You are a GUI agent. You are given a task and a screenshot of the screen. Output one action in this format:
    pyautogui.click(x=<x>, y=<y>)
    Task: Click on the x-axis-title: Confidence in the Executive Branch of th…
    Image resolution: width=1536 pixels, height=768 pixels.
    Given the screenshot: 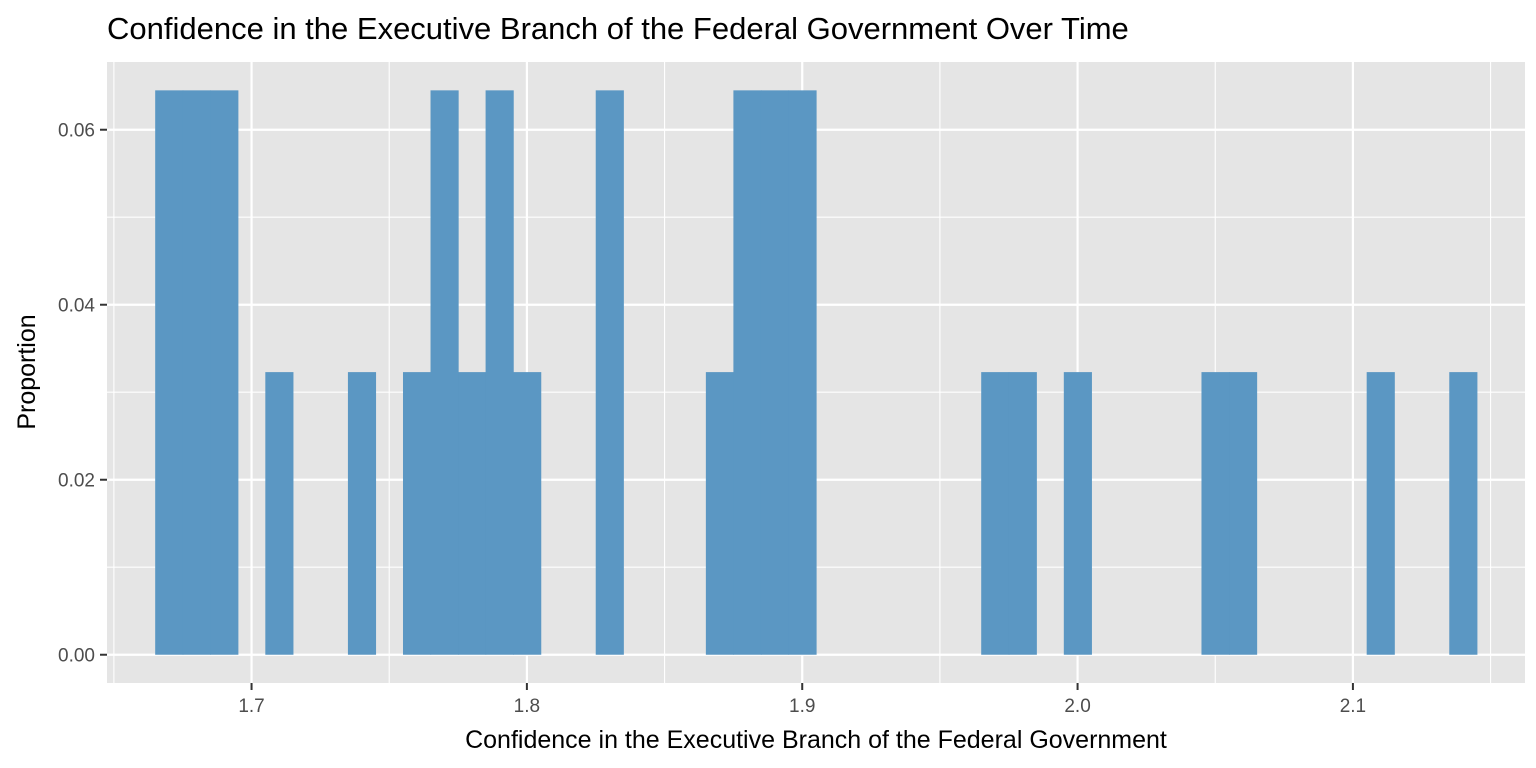 What is the action you would take?
    pyautogui.click(x=816, y=740)
    